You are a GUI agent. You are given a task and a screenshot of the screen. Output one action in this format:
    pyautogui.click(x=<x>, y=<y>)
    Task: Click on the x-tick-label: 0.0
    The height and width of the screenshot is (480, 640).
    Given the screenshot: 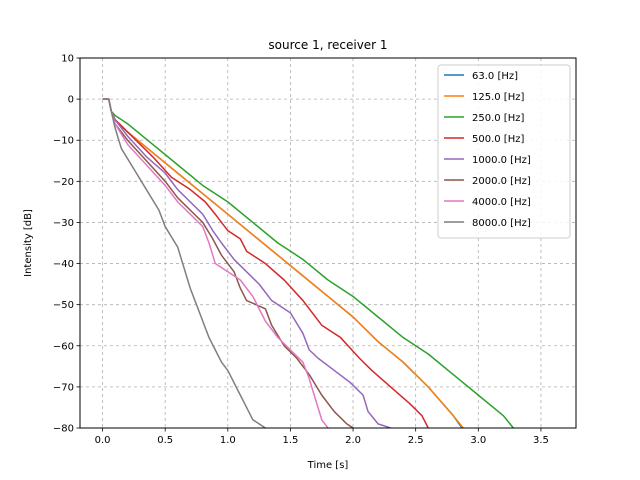 What is the action you would take?
    pyautogui.click(x=103, y=440)
    